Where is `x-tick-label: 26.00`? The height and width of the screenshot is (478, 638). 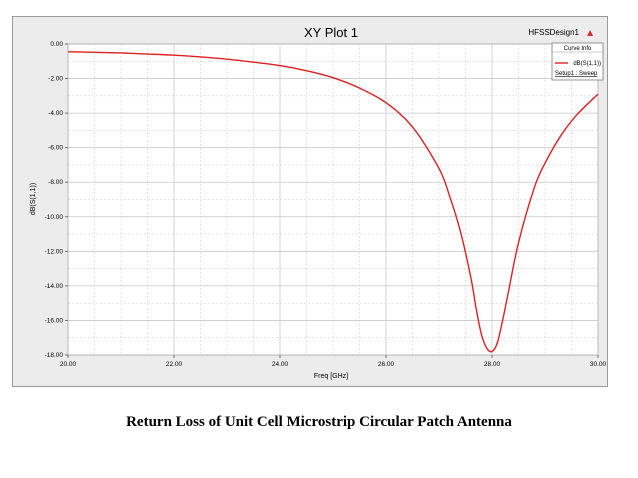
x-tick-label: 26.00 is located at coordinates (386, 364).